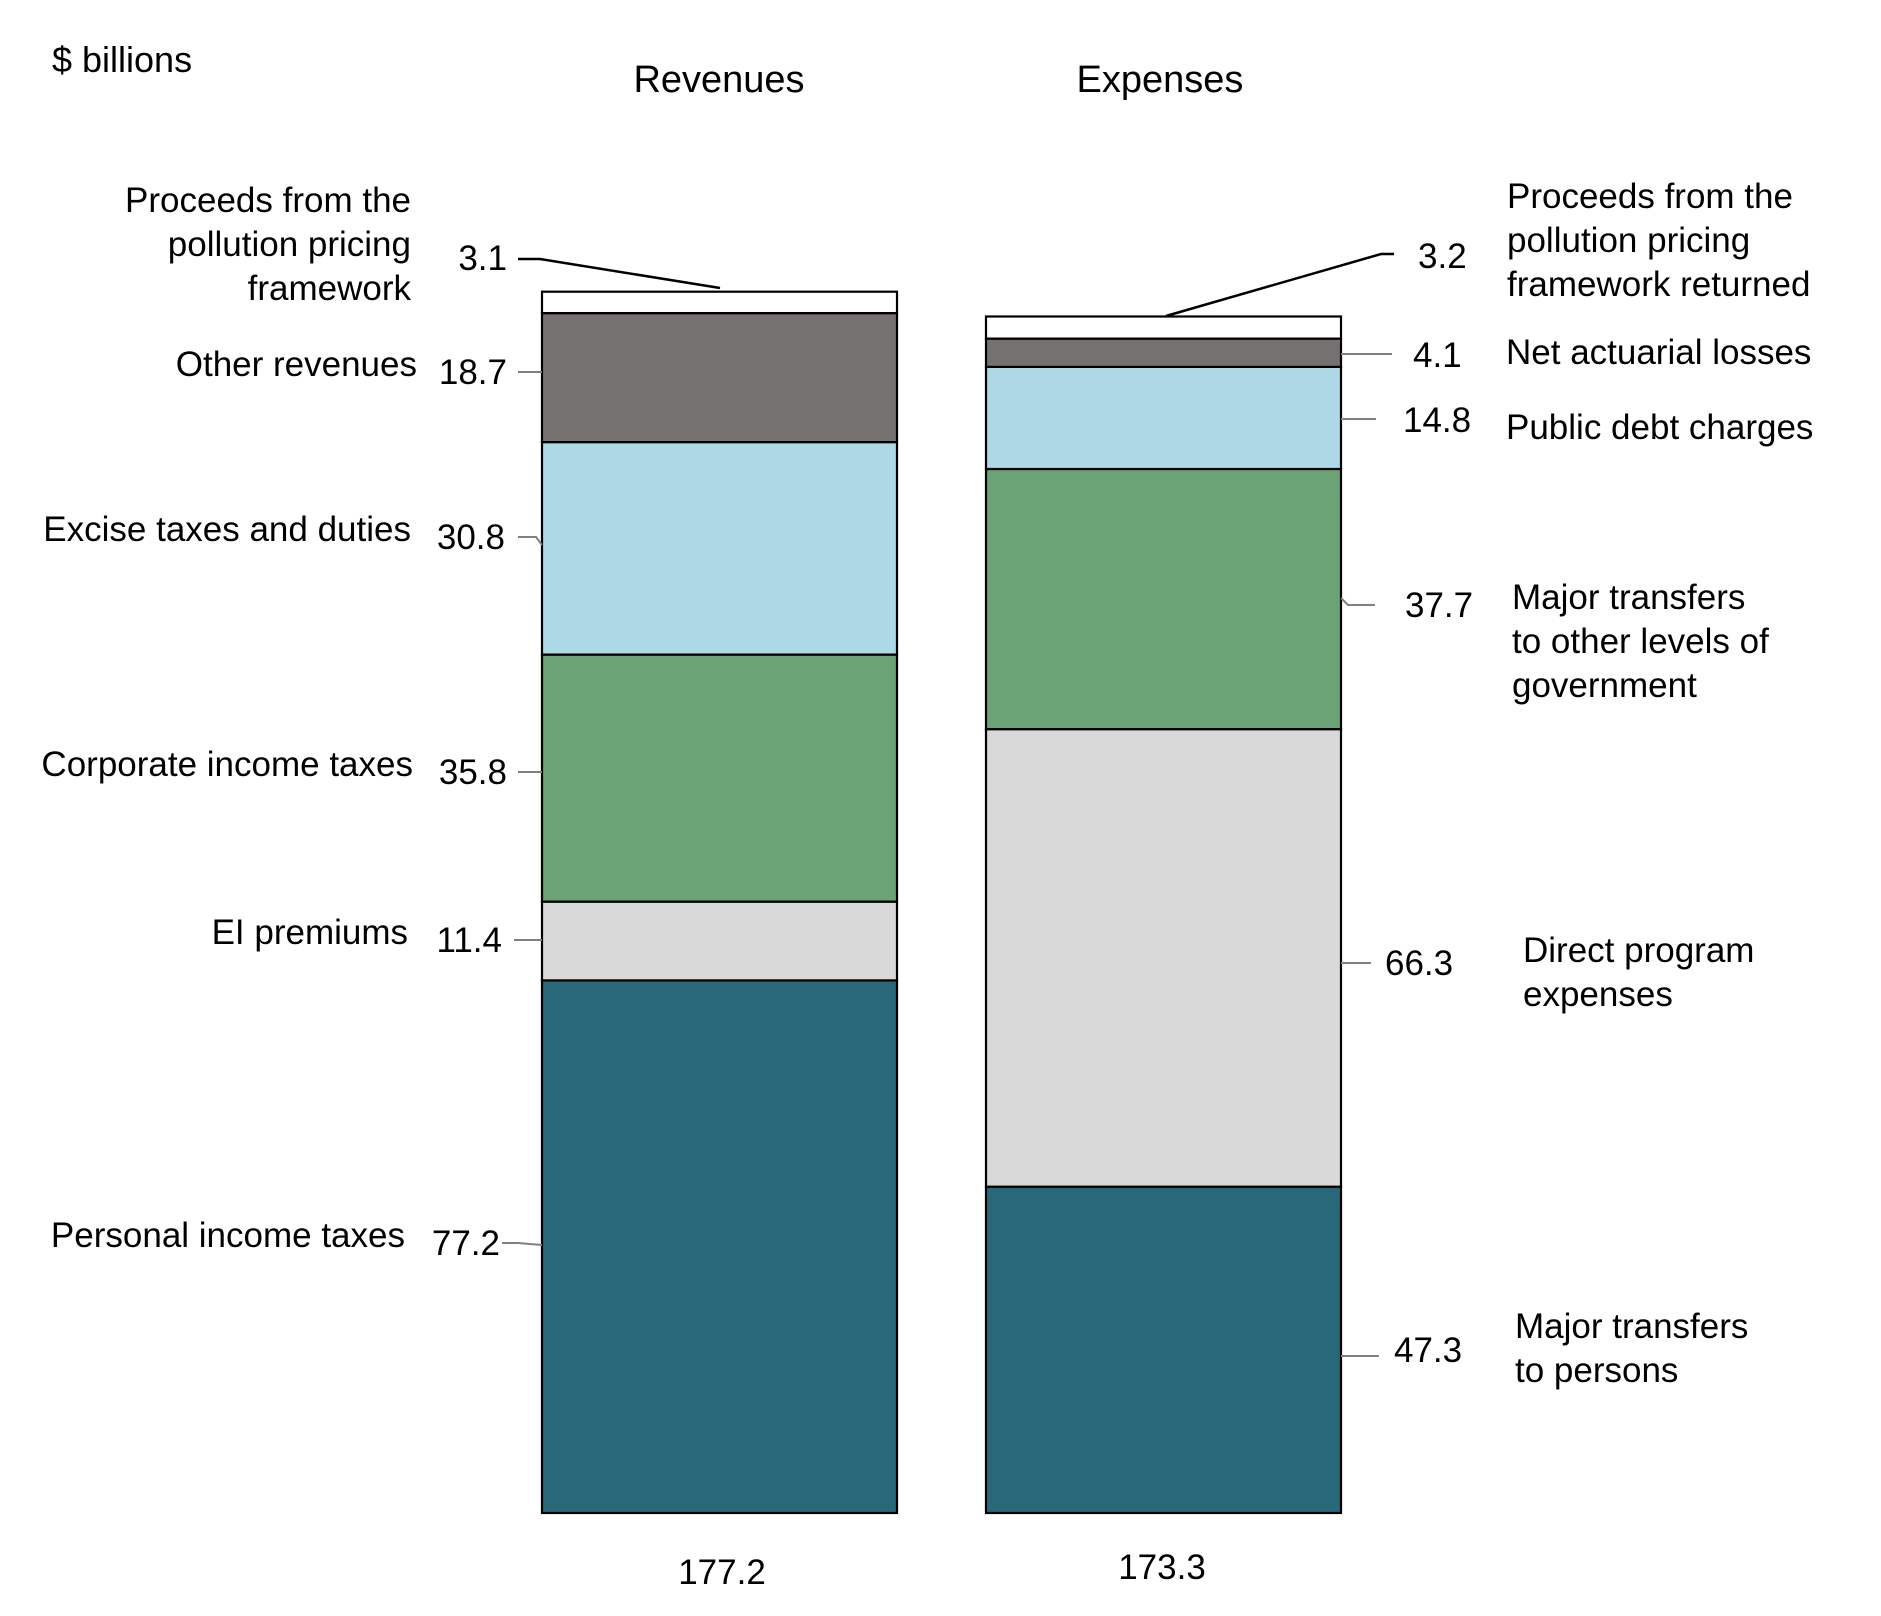  I want to click on bar-segment-revenues-ei-premiums, so click(719, 941).